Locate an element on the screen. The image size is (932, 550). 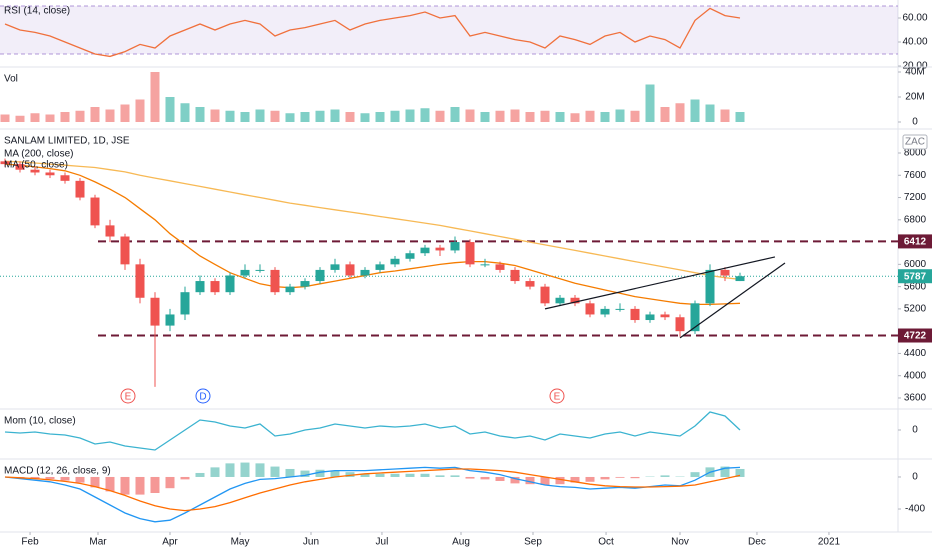
event-label: E is located at coordinates (128, 397).